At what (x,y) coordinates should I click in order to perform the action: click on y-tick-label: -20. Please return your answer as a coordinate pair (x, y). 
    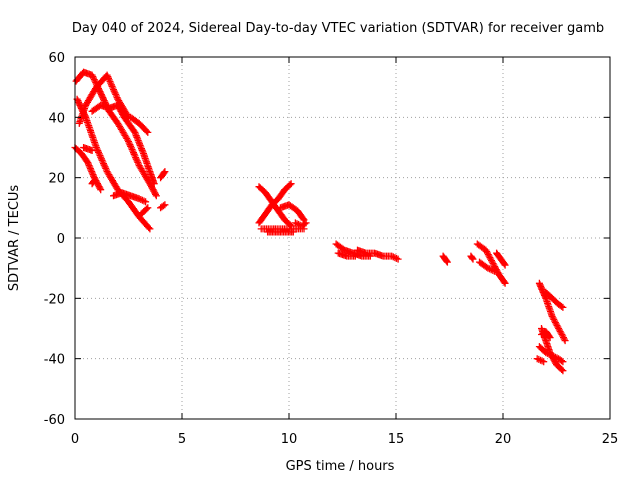
    Looking at the image, I should click on (54, 299).